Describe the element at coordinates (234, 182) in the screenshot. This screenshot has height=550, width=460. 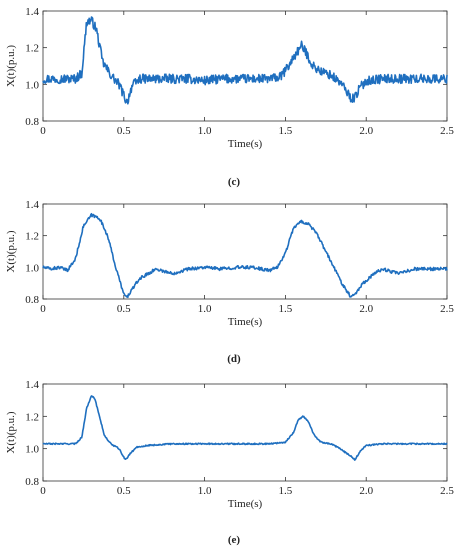
I see `panel-tag: (c)` at that location.